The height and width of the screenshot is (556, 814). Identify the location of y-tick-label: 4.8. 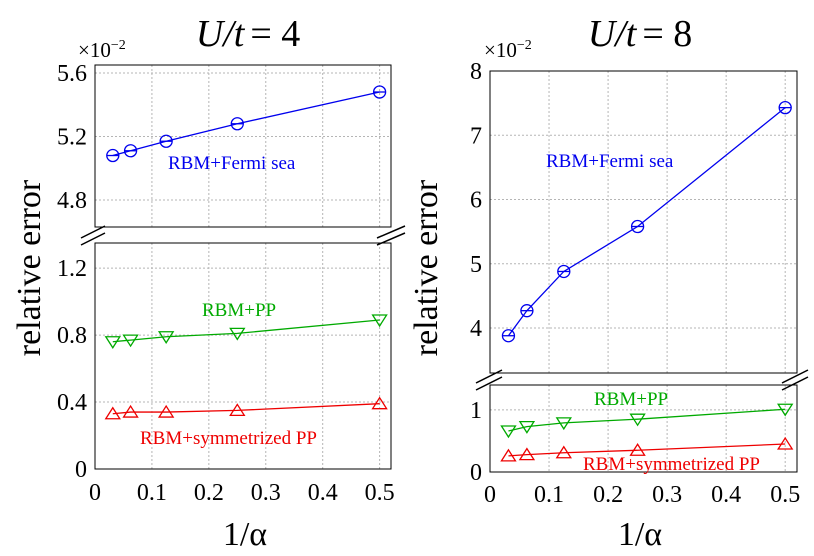
(72, 201).